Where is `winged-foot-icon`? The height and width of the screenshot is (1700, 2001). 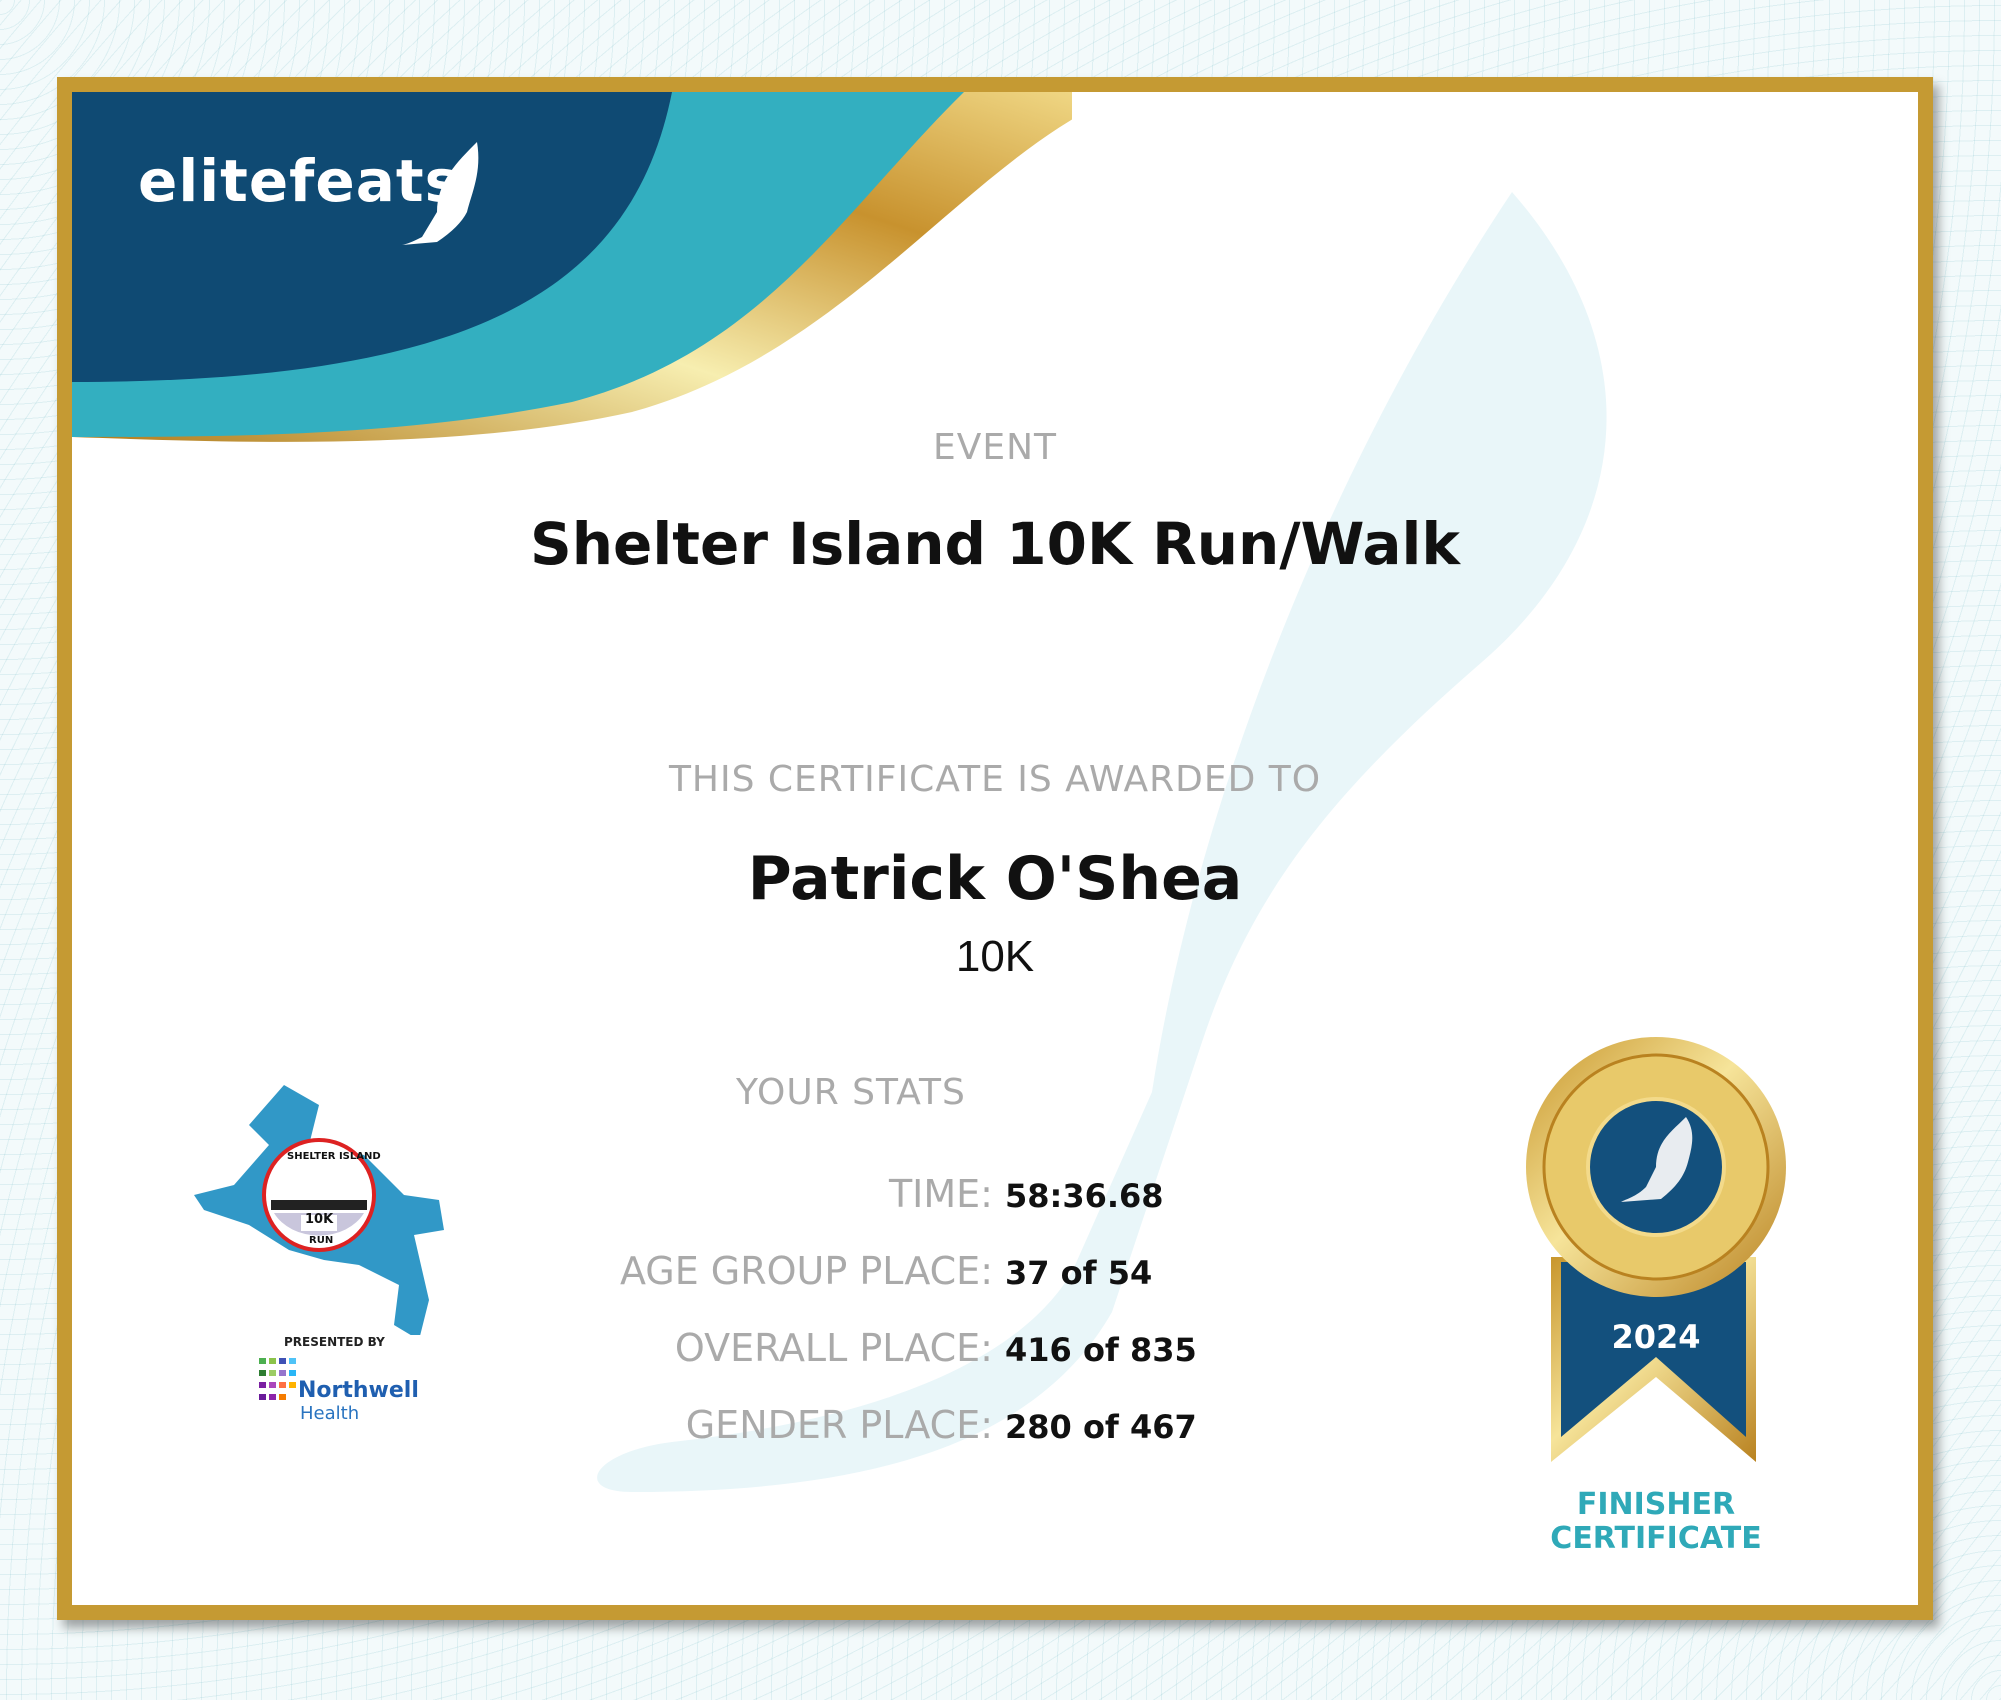 winged-foot-icon is located at coordinates (440, 193).